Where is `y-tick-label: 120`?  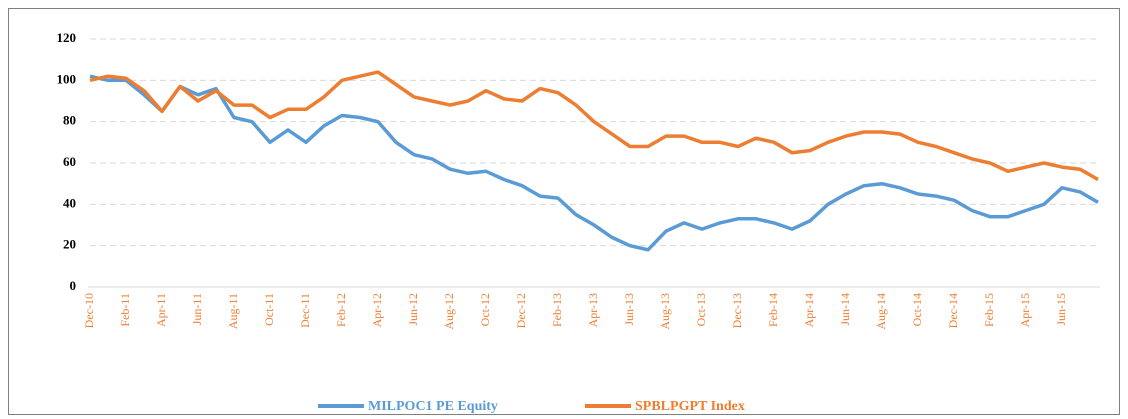
y-tick-label: 120 is located at coordinates (67, 37).